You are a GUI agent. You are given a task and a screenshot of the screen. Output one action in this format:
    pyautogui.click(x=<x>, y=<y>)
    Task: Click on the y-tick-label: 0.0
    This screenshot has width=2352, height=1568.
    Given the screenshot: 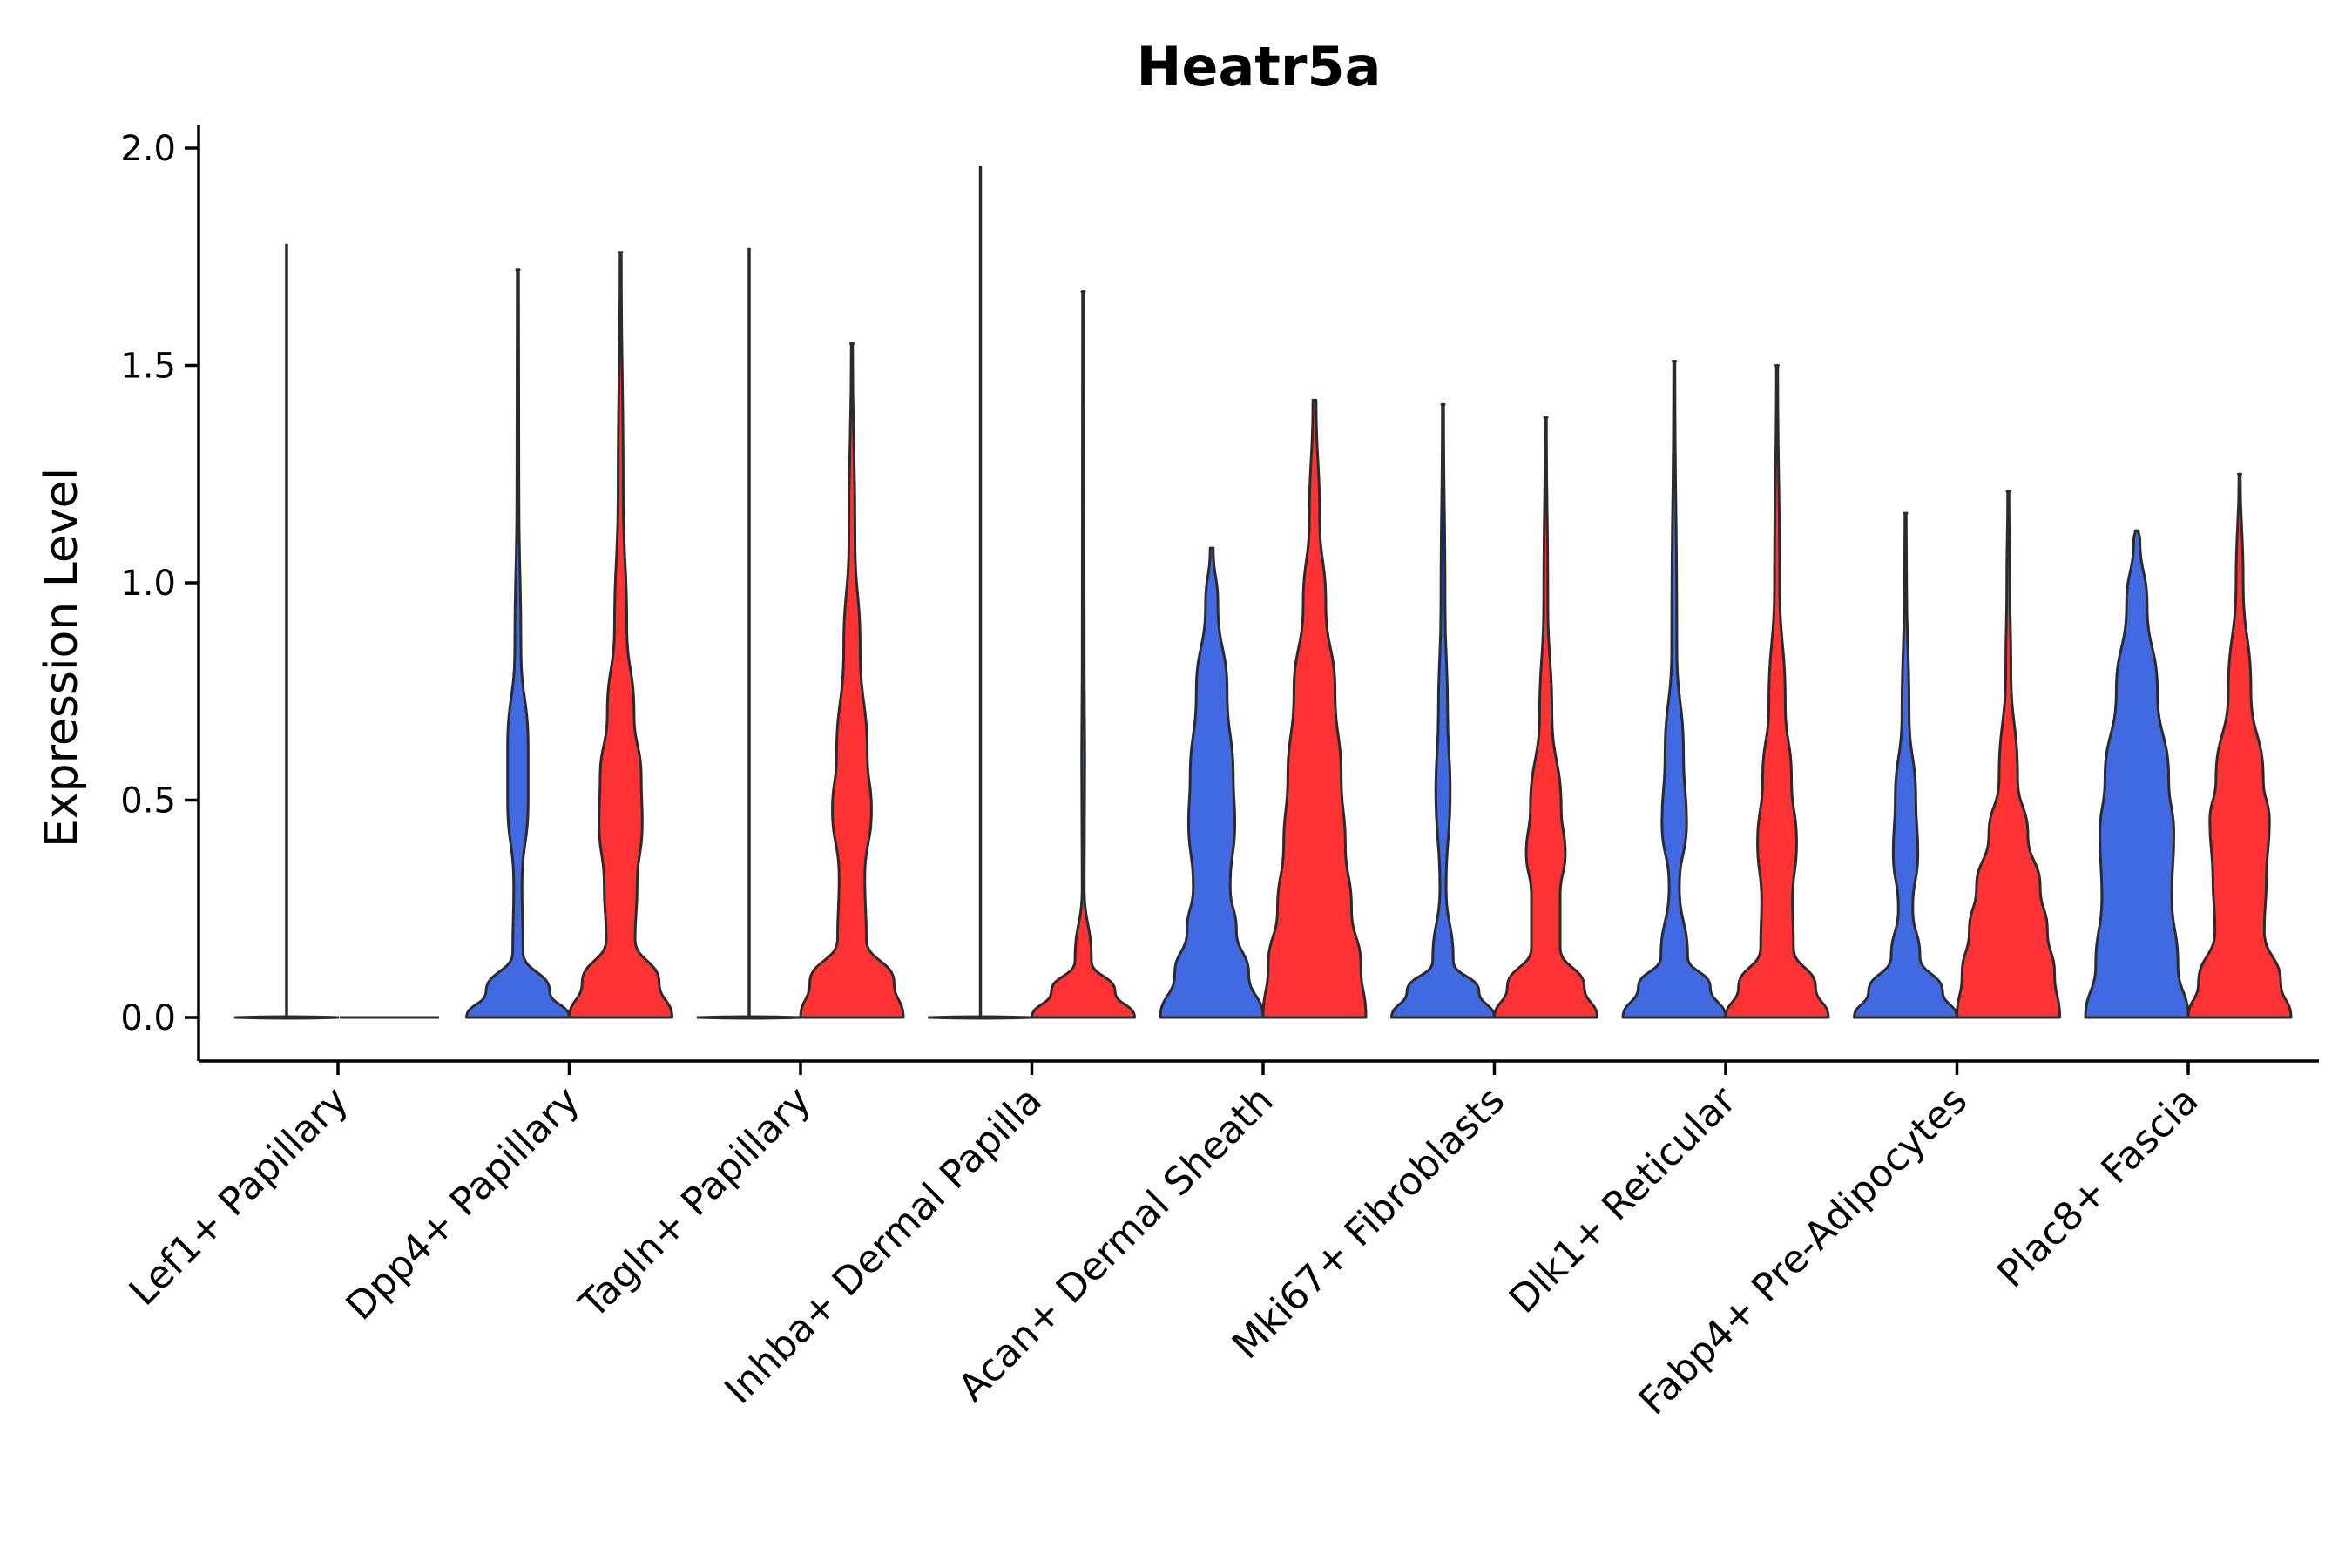 What is the action you would take?
    pyautogui.click(x=148, y=1018)
    